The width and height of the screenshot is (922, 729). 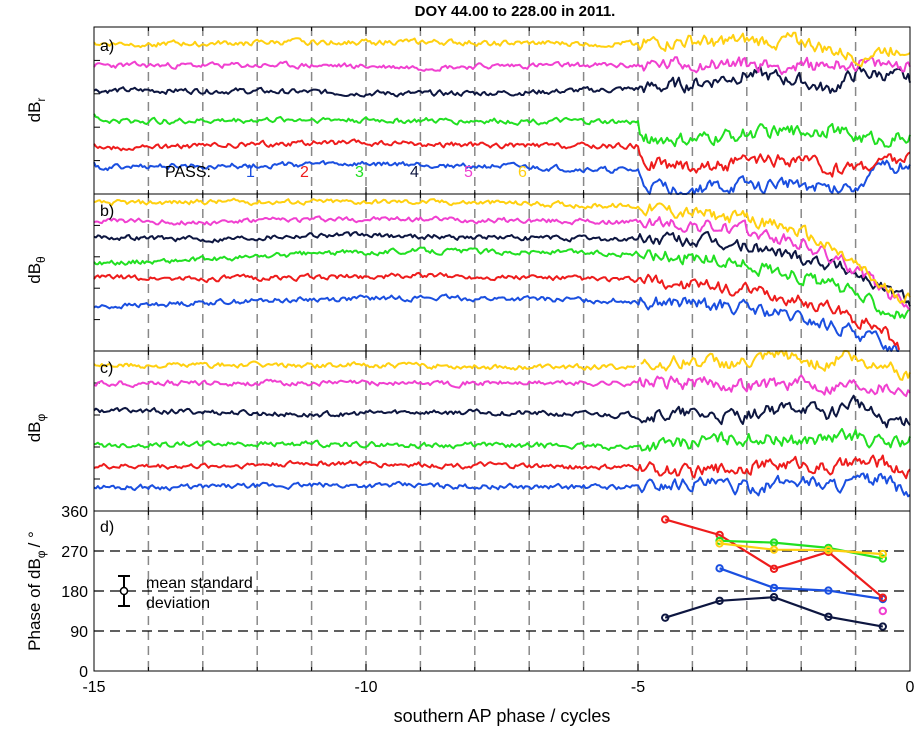 I want to click on panel-c-ylabel-main: dB, so click(x=34, y=431).